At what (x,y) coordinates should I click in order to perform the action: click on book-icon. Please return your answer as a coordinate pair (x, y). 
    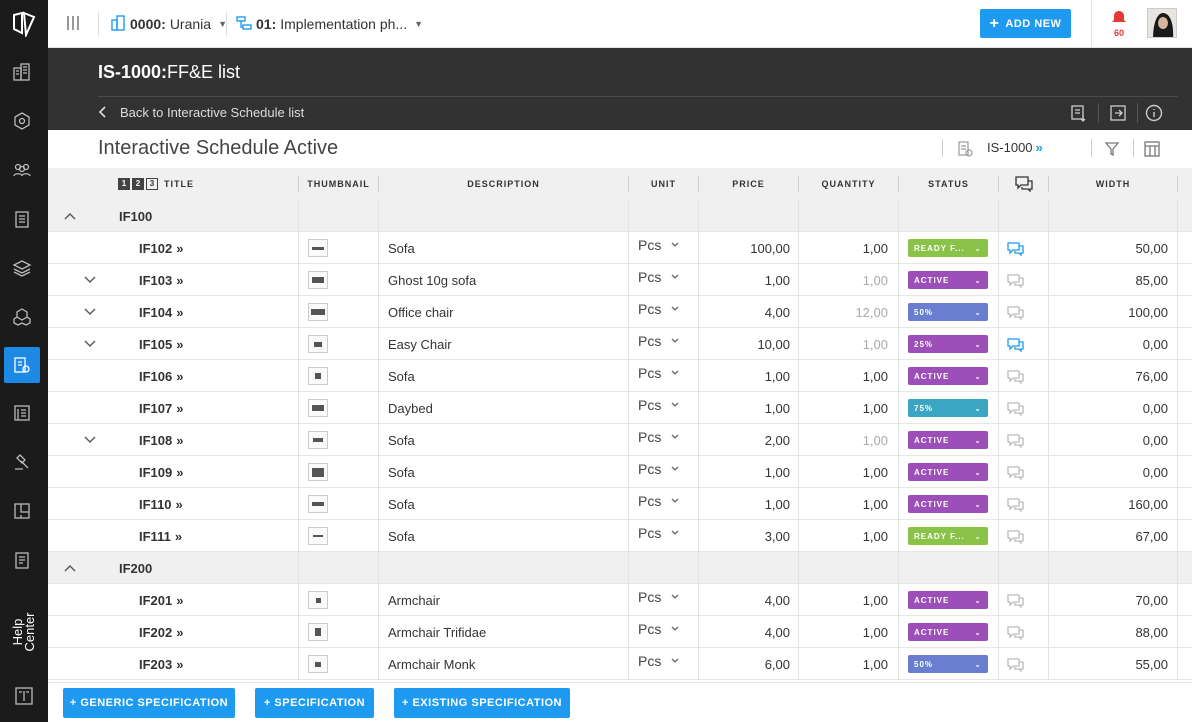
    Looking at the image, I should click on (24, 696).